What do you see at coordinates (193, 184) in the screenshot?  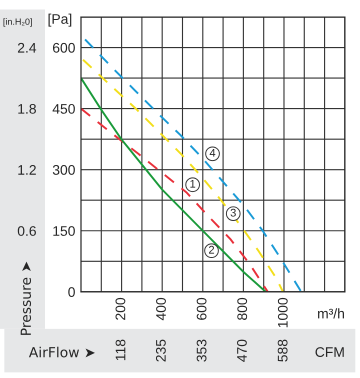 I see `annotation: 1` at bounding box center [193, 184].